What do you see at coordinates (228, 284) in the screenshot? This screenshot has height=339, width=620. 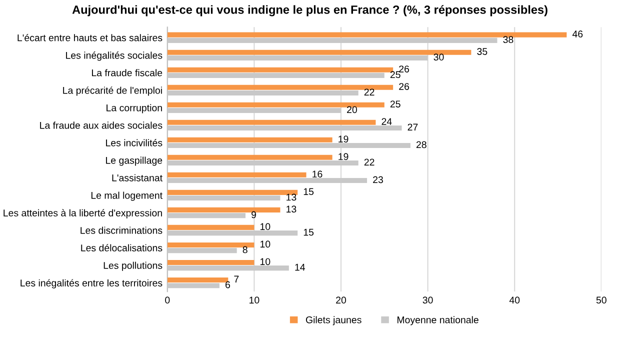 I see `data-label: 6` at bounding box center [228, 284].